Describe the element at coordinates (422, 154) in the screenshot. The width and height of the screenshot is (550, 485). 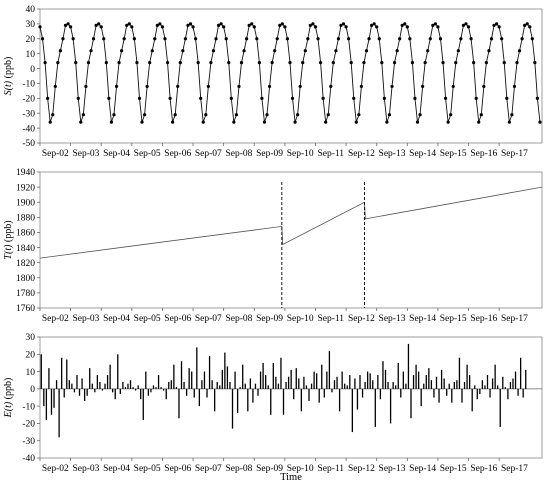
I see `x-tick-label: Sep-14` at that location.